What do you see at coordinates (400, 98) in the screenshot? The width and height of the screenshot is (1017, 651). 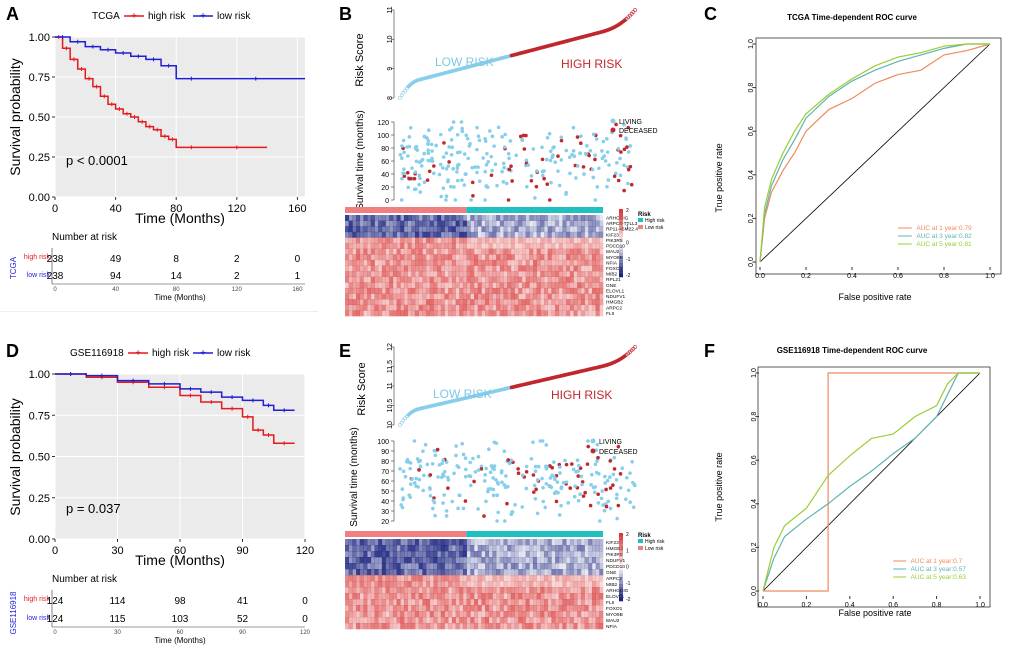 I see `risk-point` at bounding box center [400, 98].